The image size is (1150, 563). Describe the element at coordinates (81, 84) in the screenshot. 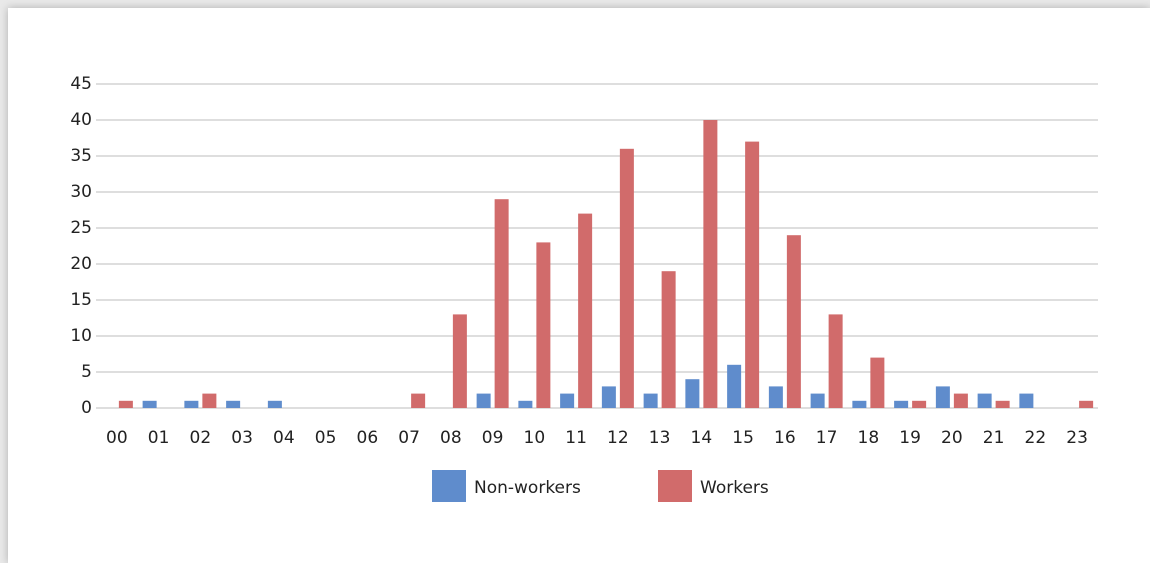

I see `y-tick-label: 45` at that location.